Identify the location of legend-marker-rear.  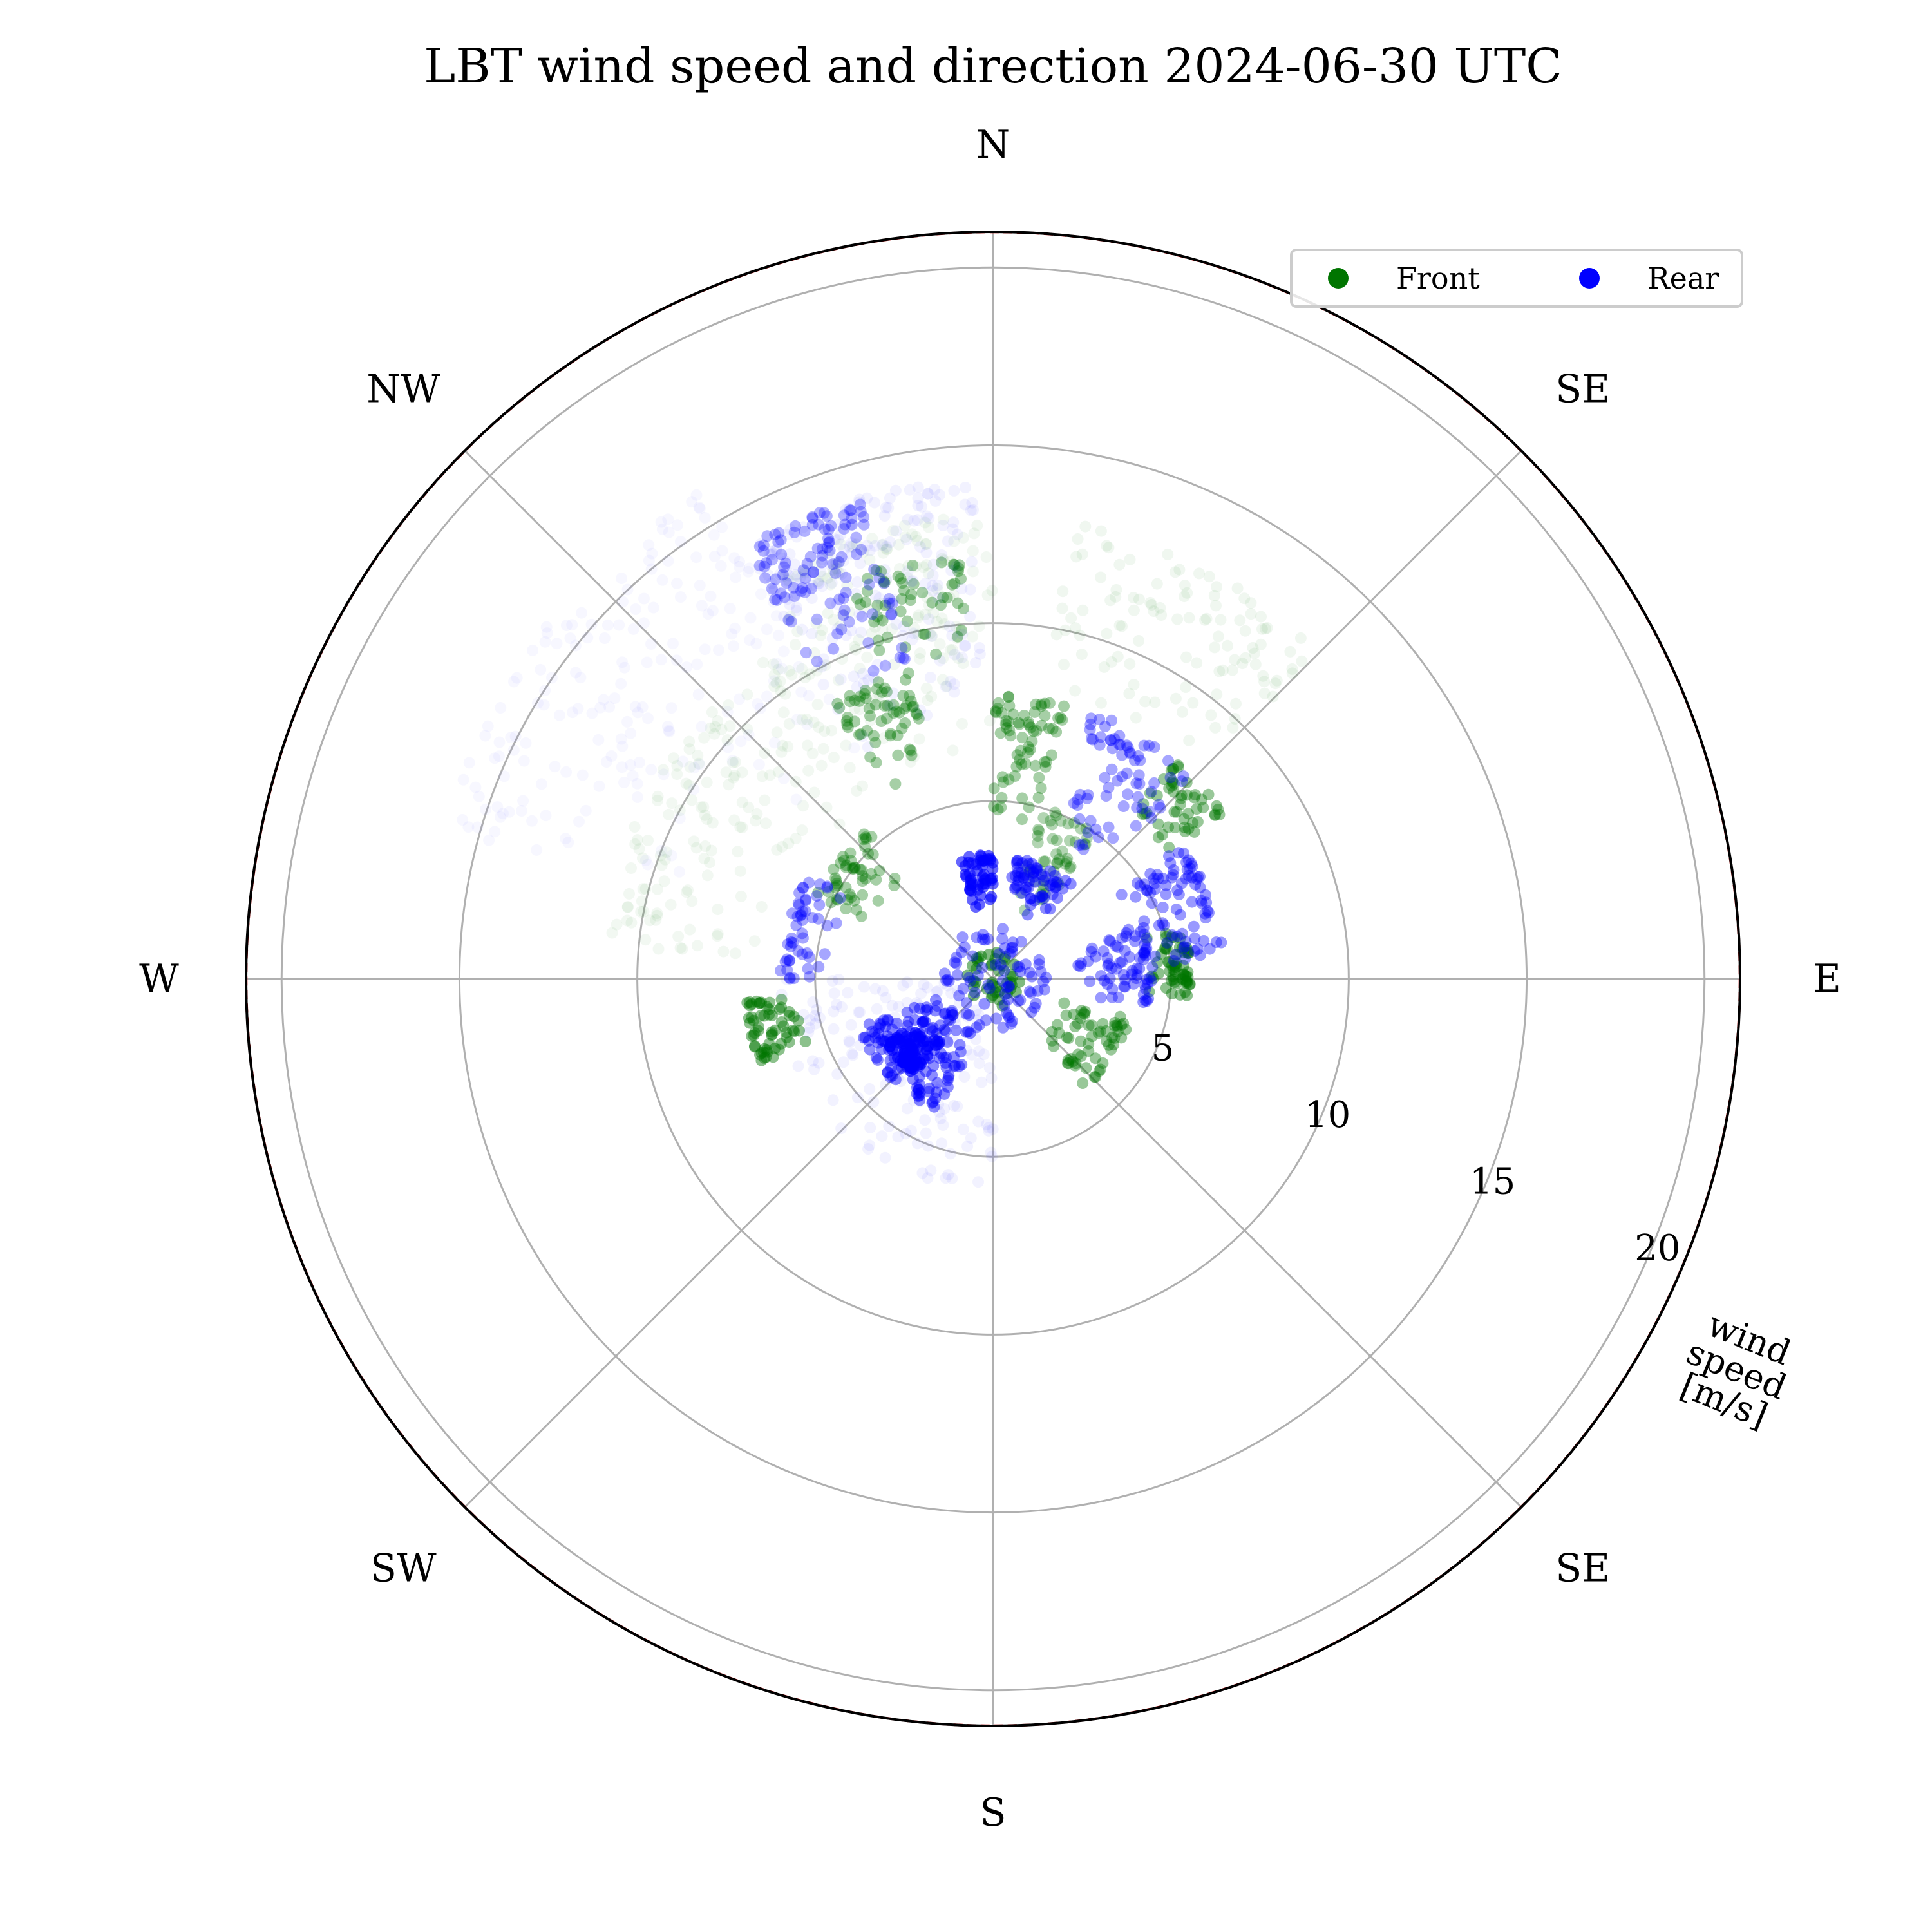
(1589, 278).